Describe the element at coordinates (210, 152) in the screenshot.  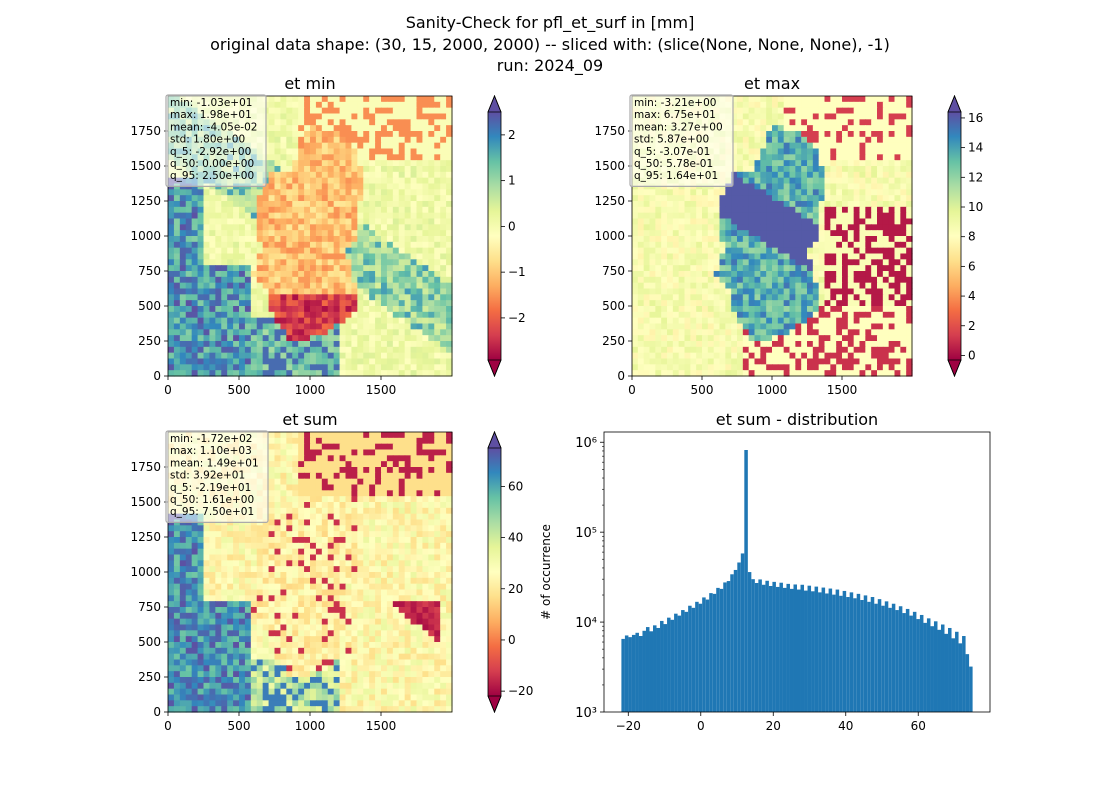
I see `stats-line: q_5: -2.92e+00` at that location.